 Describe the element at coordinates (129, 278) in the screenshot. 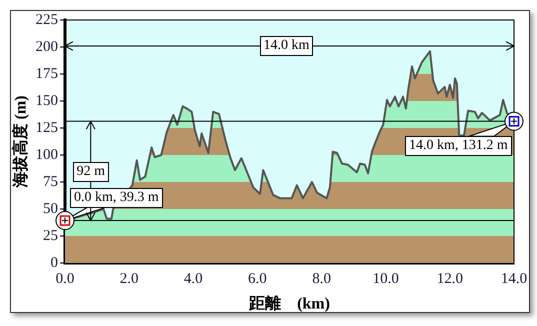

I see `x-tick-label: 2.0` at that location.